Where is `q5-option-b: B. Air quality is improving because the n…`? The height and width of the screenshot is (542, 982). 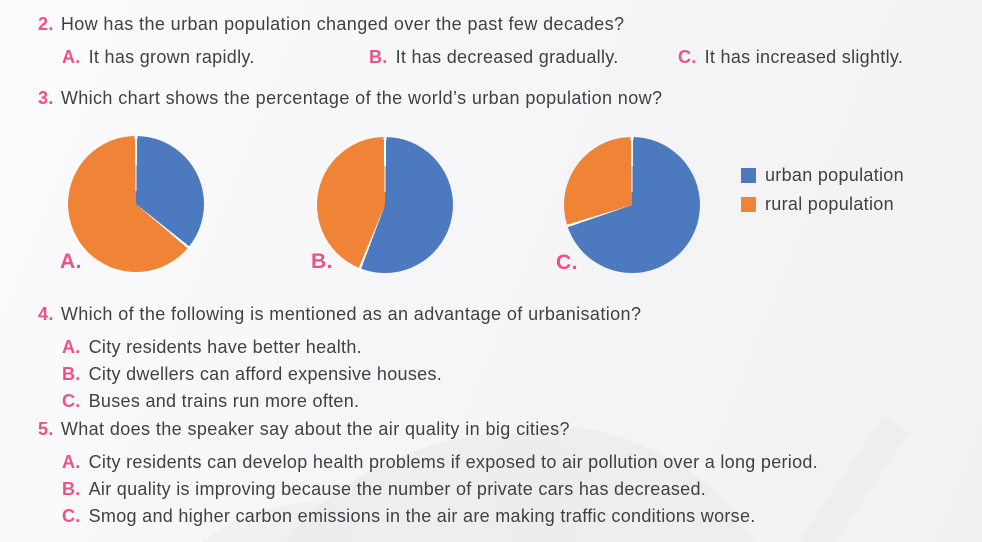
q5-option-b: B. Air quality is improving because the n… is located at coordinates (384, 489).